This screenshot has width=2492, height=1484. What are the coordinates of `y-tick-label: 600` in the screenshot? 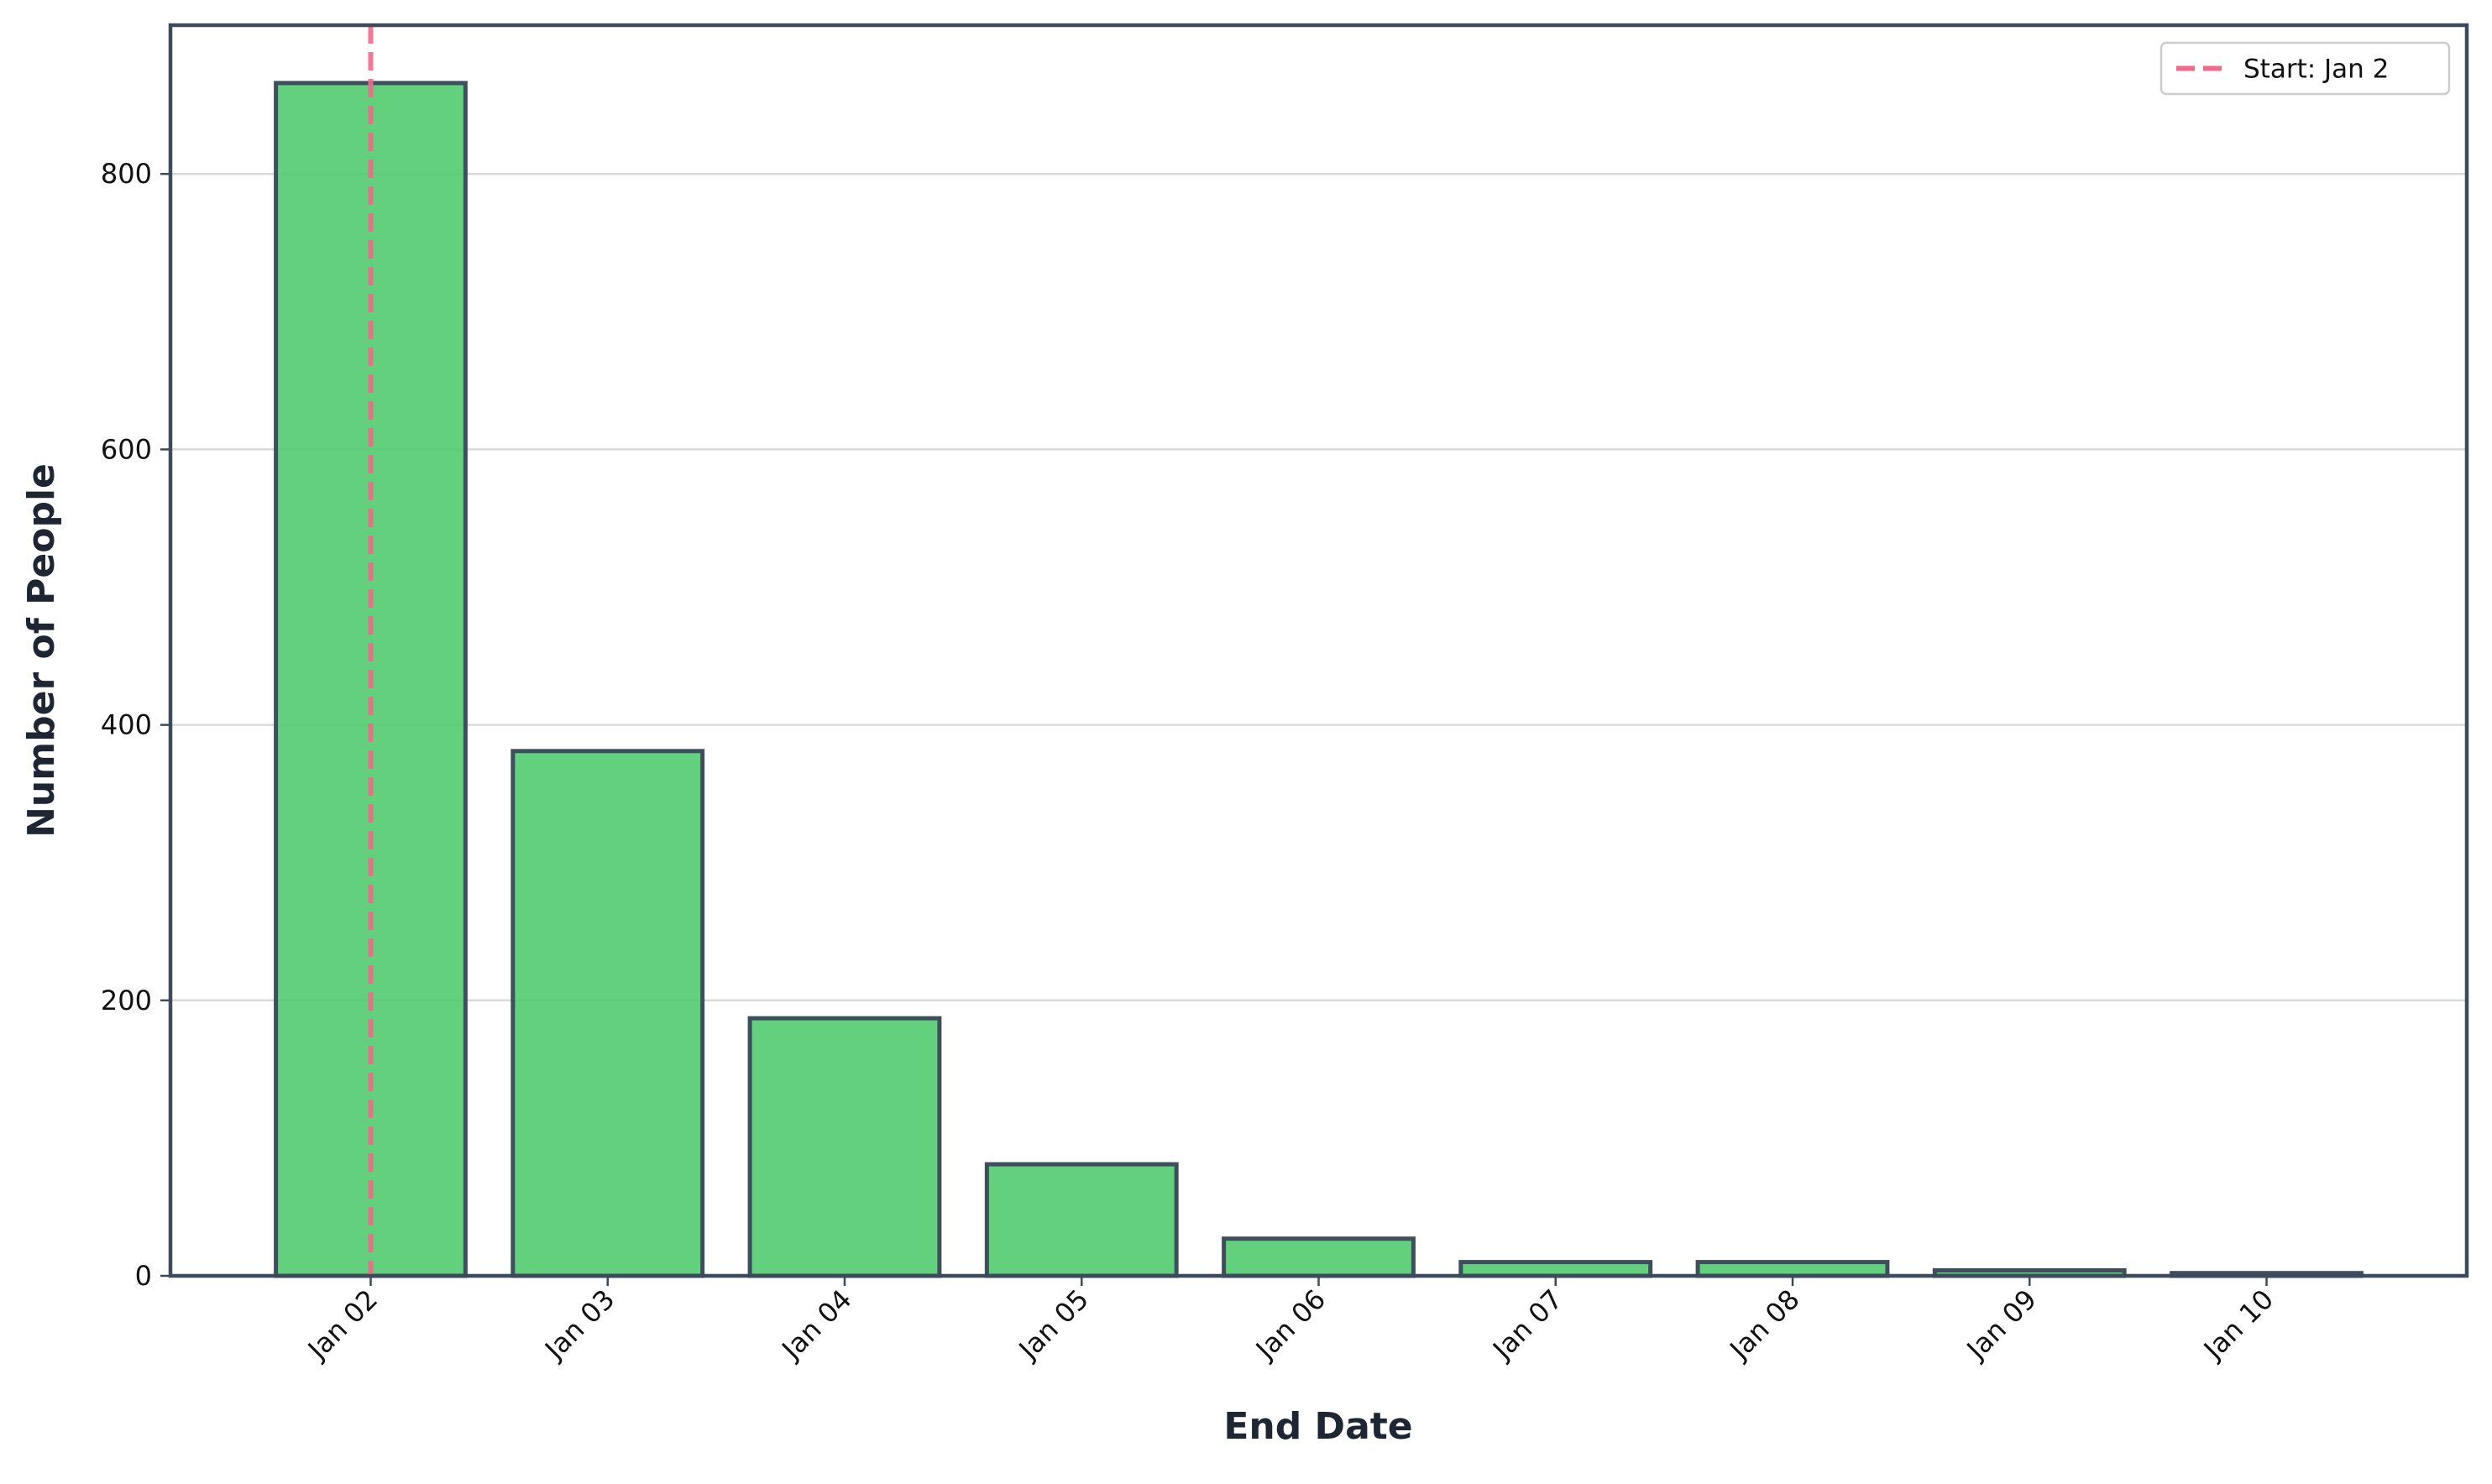 It's located at (126, 449).